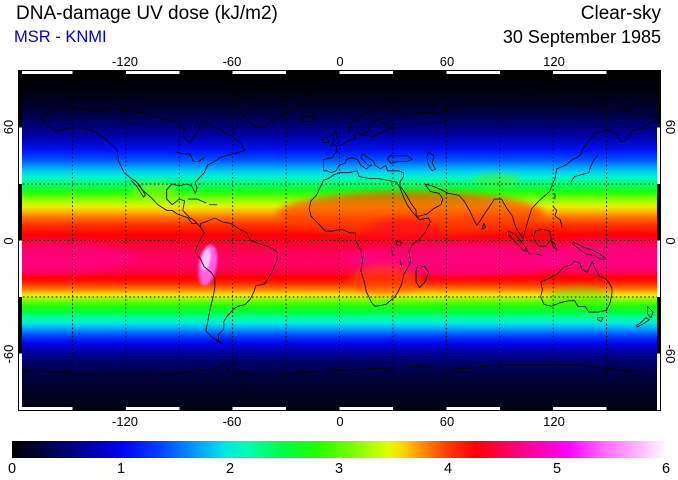 Image resolution: width=678 pixels, height=480 pixels. Describe the element at coordinates (658, 240) in the screenshot. I see `map-frame-right` at that location.